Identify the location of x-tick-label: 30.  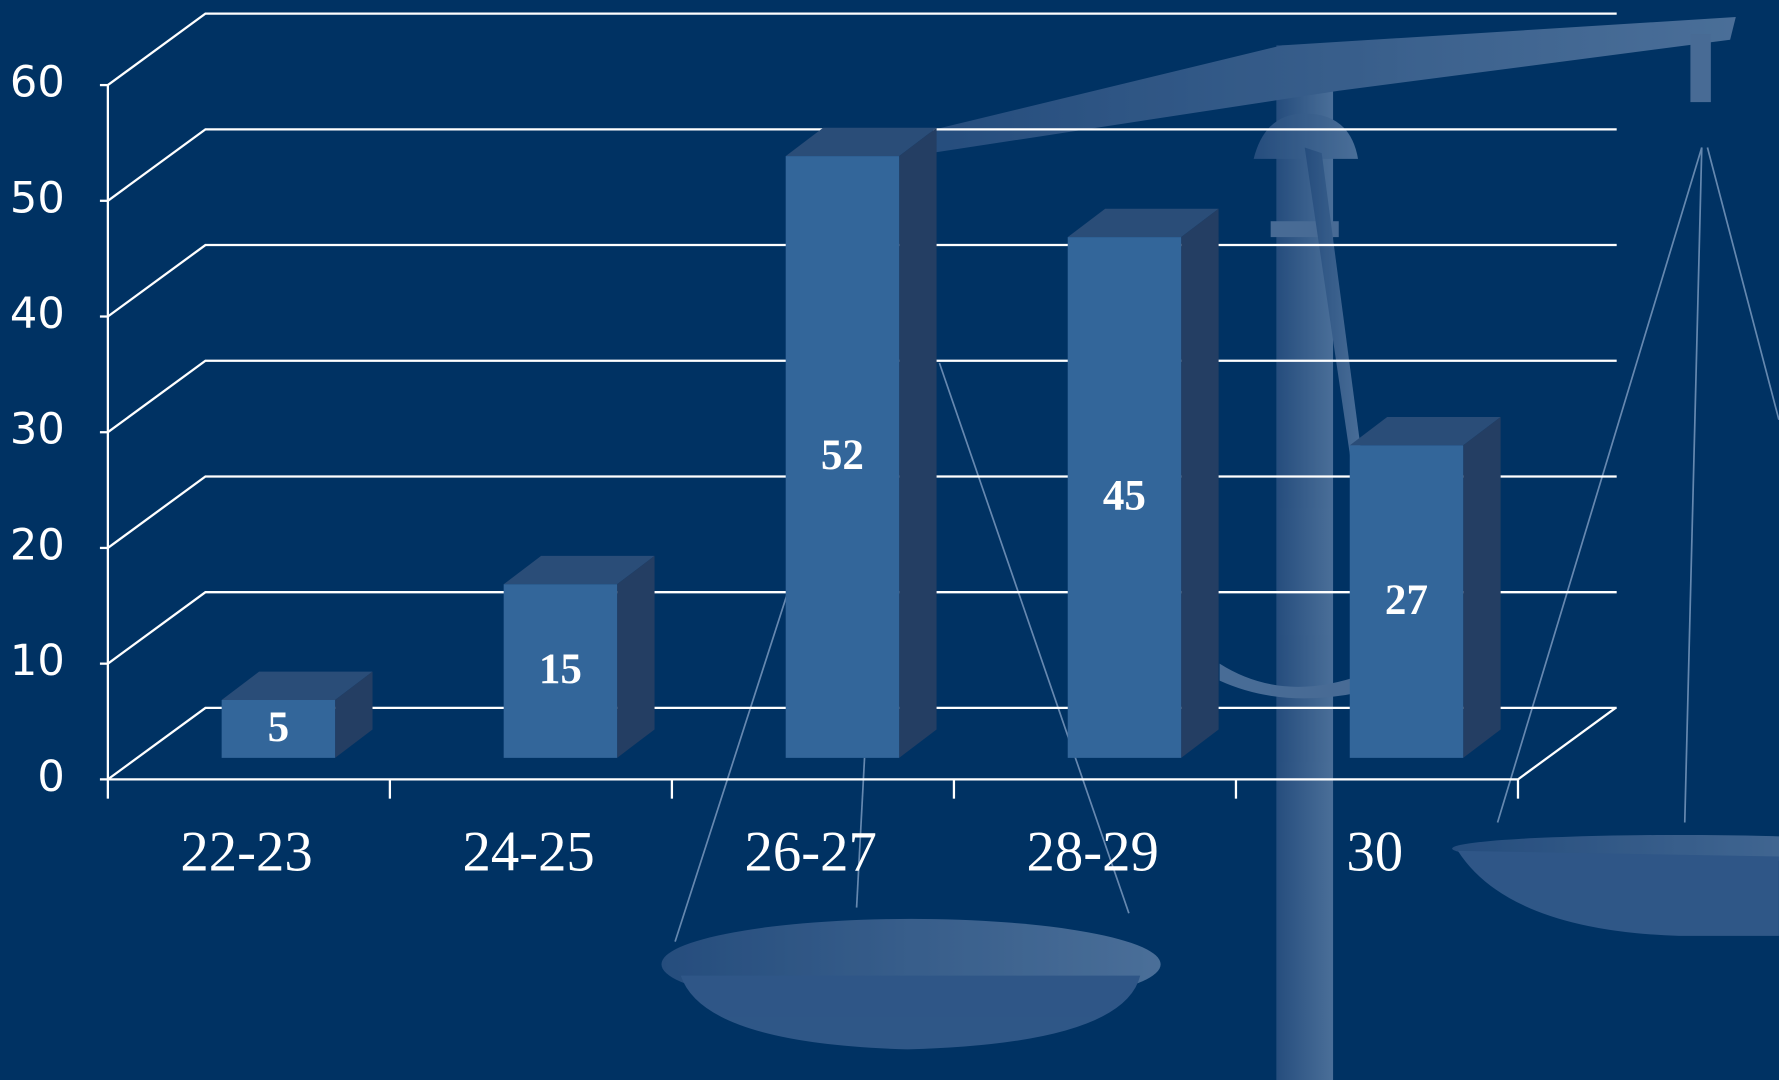
(1374, 852).